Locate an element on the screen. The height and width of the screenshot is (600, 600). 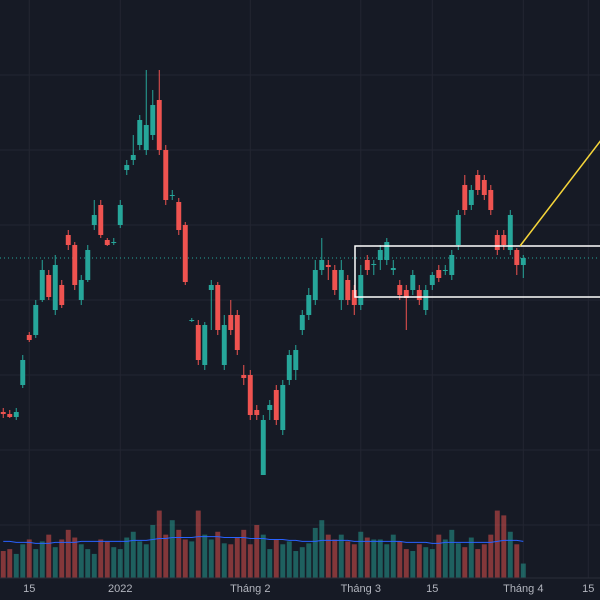
x-tick-label: Tháng 4 is located at coordinates (523, 589).